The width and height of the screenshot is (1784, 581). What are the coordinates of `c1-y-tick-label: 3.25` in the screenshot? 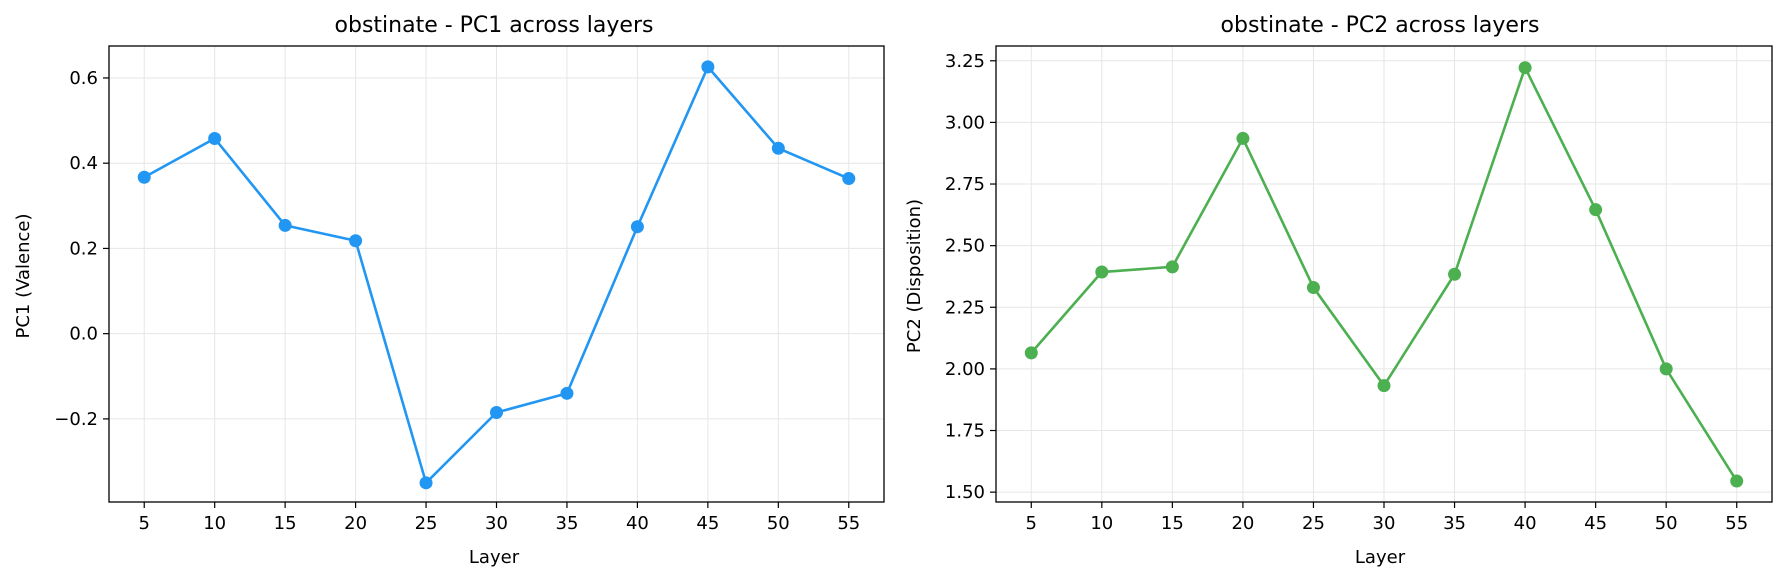 It's located at (965, 61).